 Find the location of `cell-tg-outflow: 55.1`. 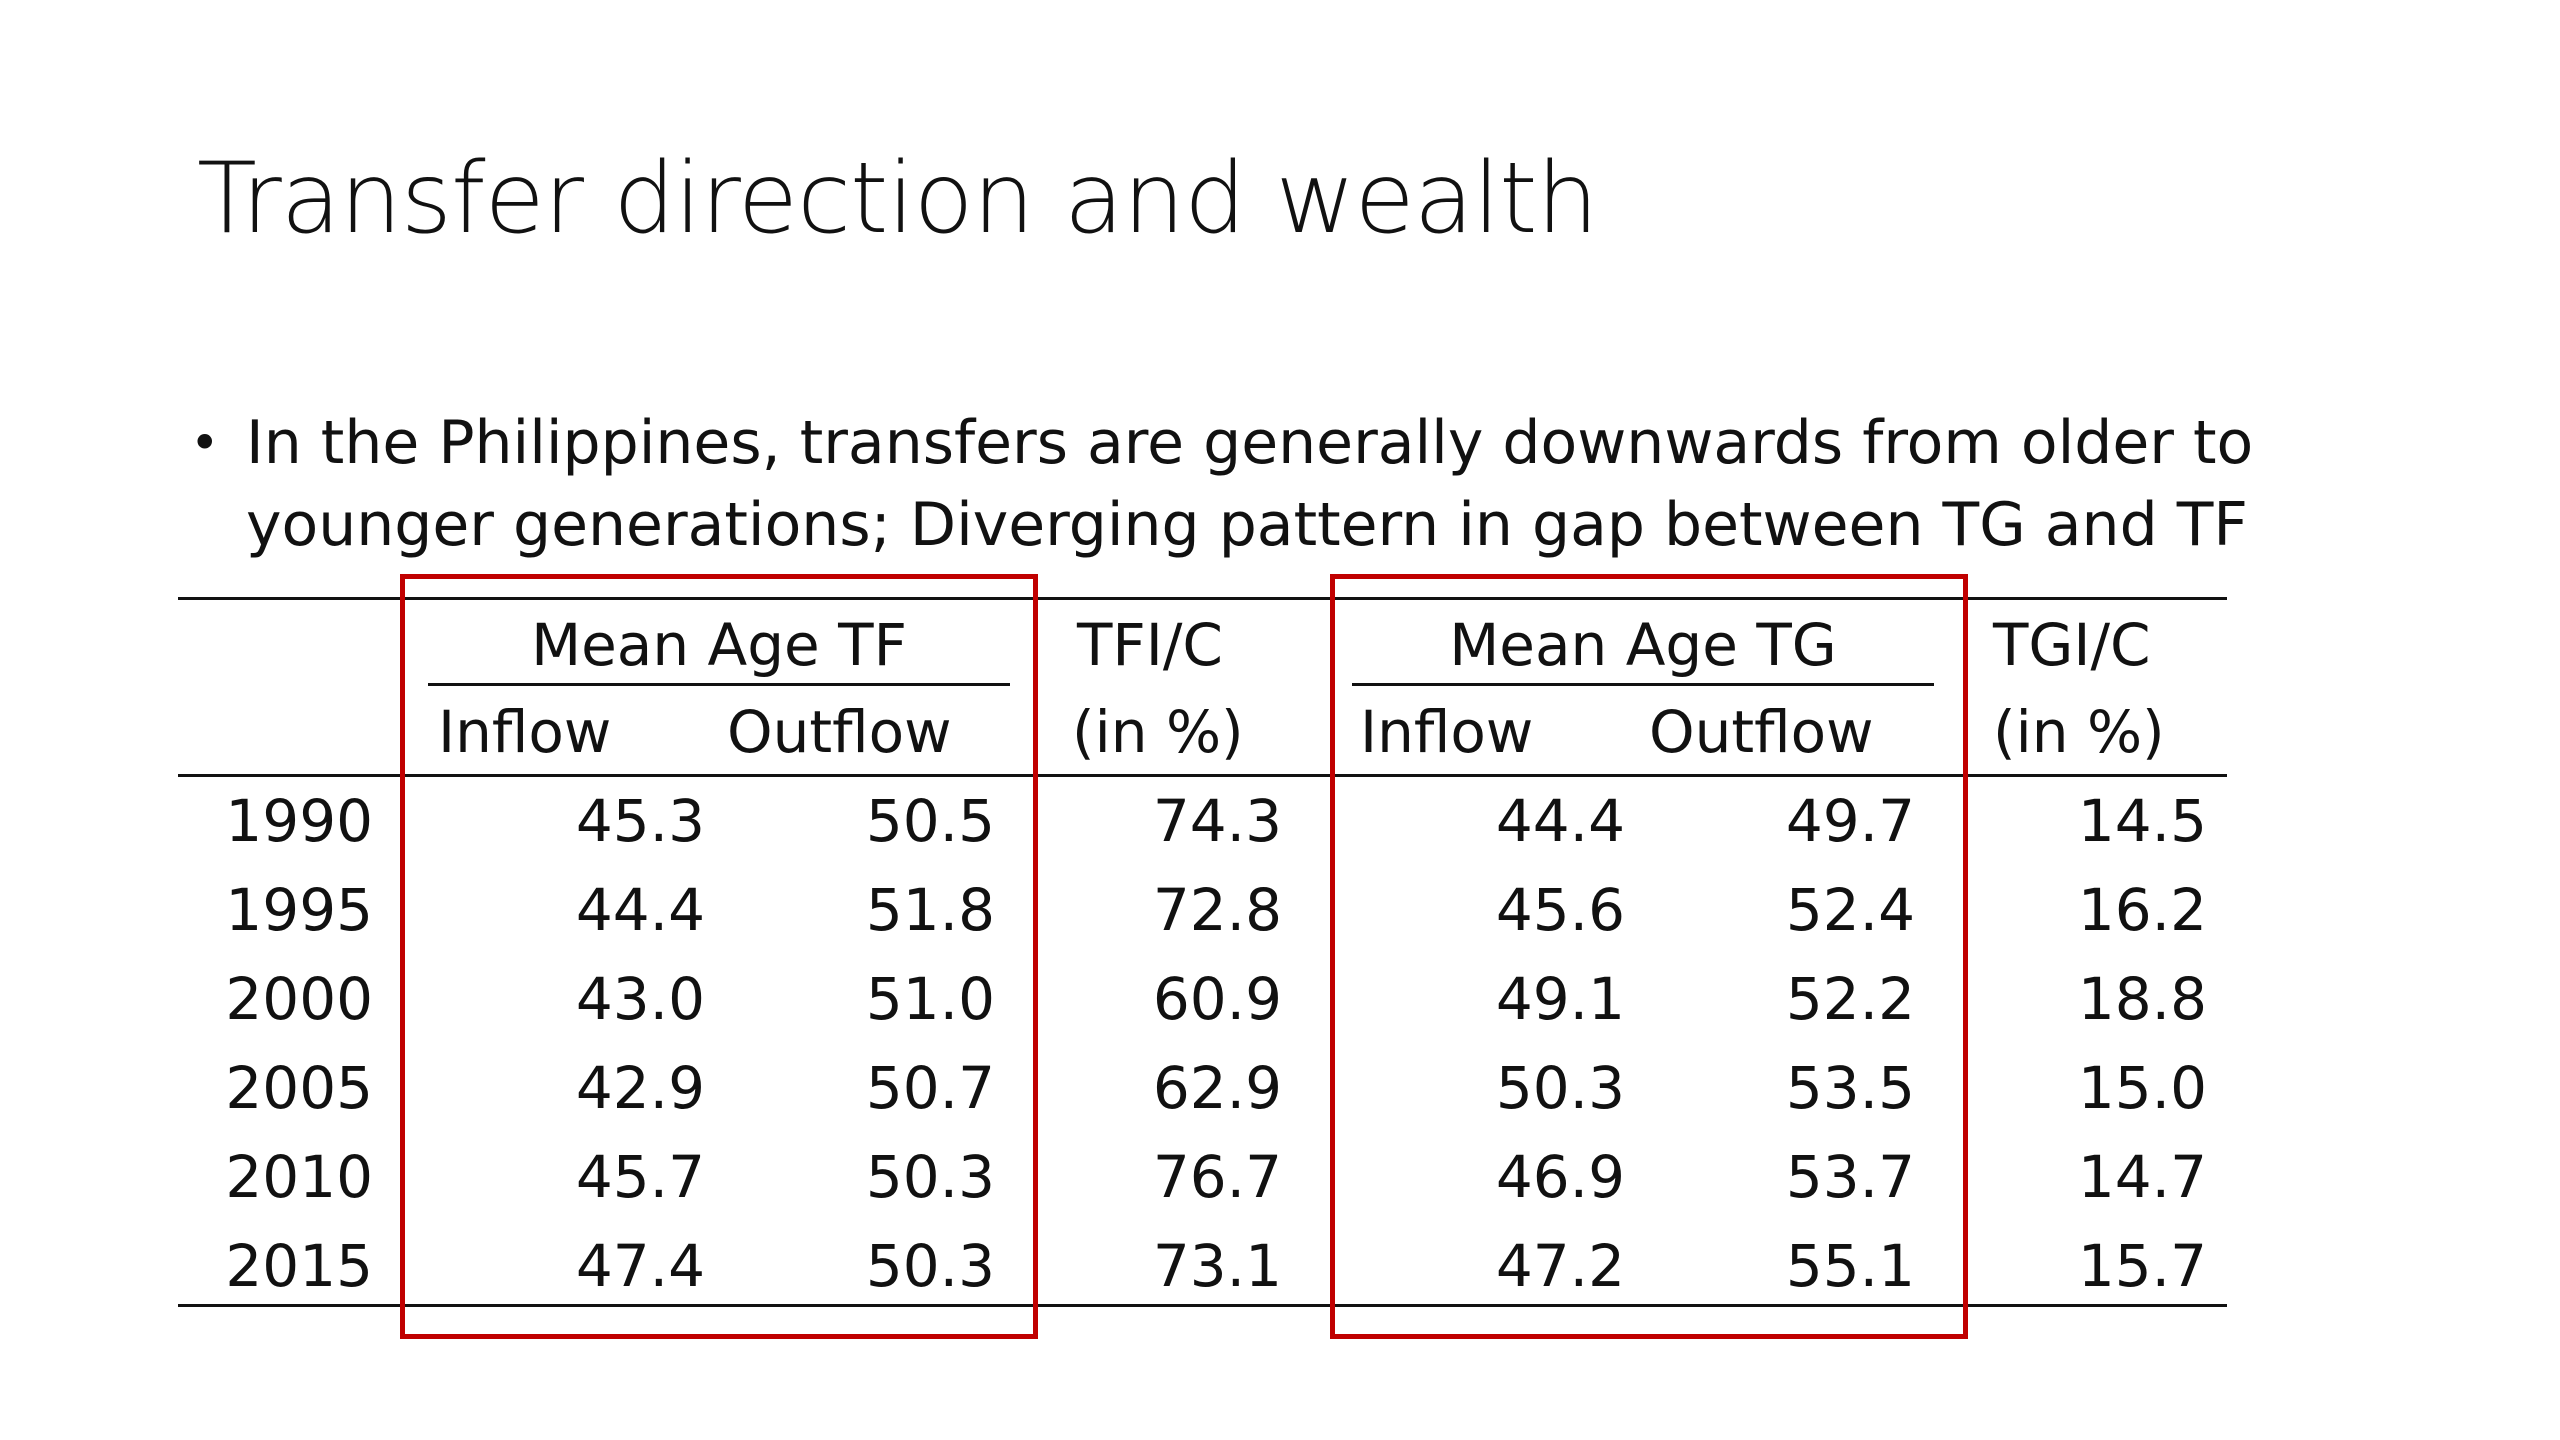

cell-tg-outflow: 55.1 is located at coordinates (1850, 1266).